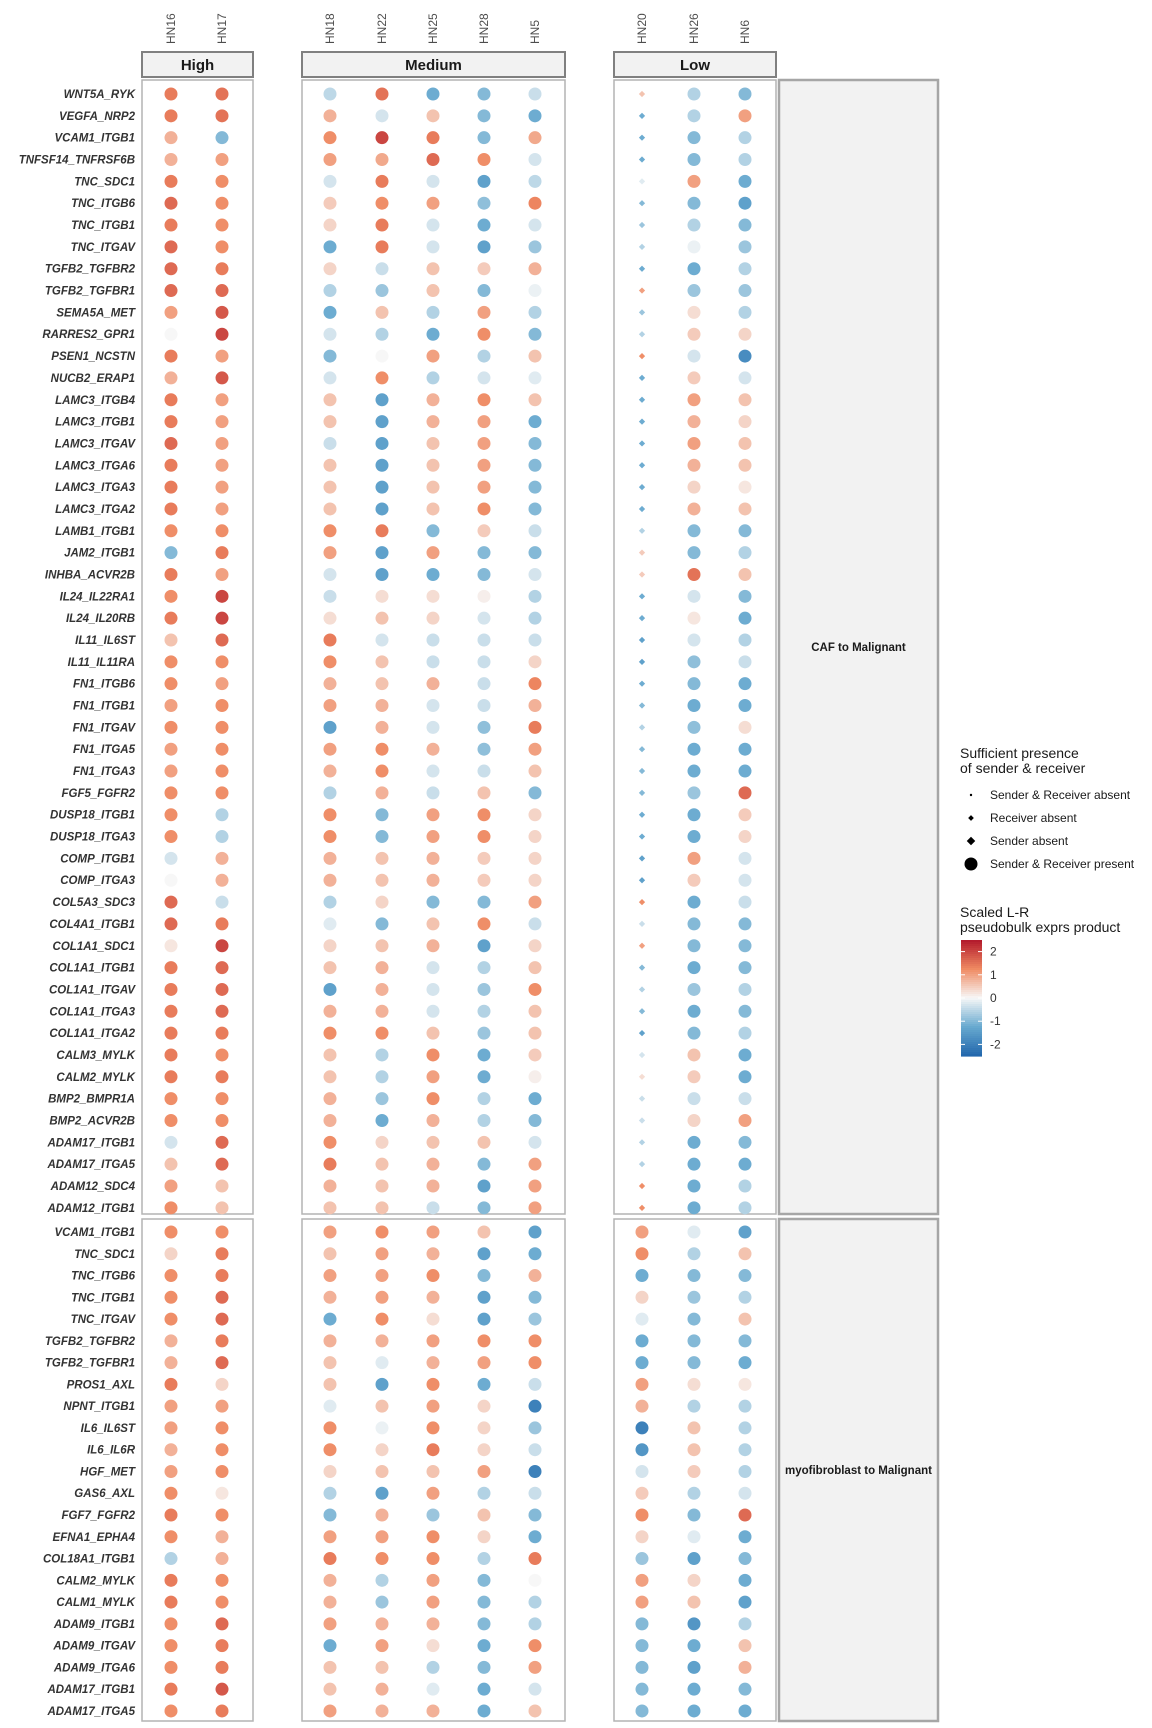 This screenshot has height=1728, width=1152. What do you see at coordinates (197, 64) in the screenshot?
I see `group-strip` at bounding box center [197, 64].